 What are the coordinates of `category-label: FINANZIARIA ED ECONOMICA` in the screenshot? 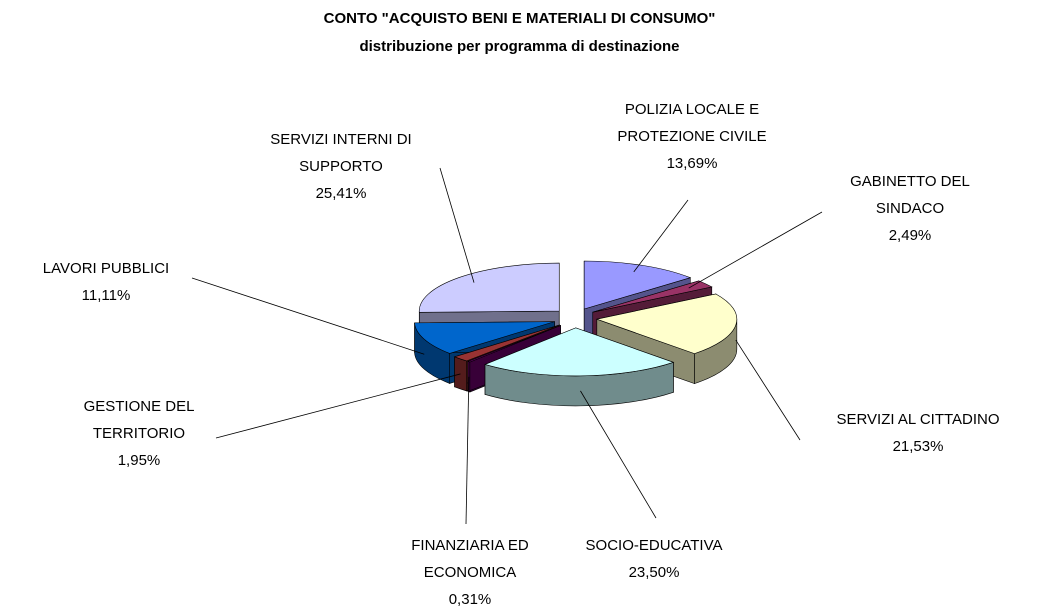 It's located at (470, 559).